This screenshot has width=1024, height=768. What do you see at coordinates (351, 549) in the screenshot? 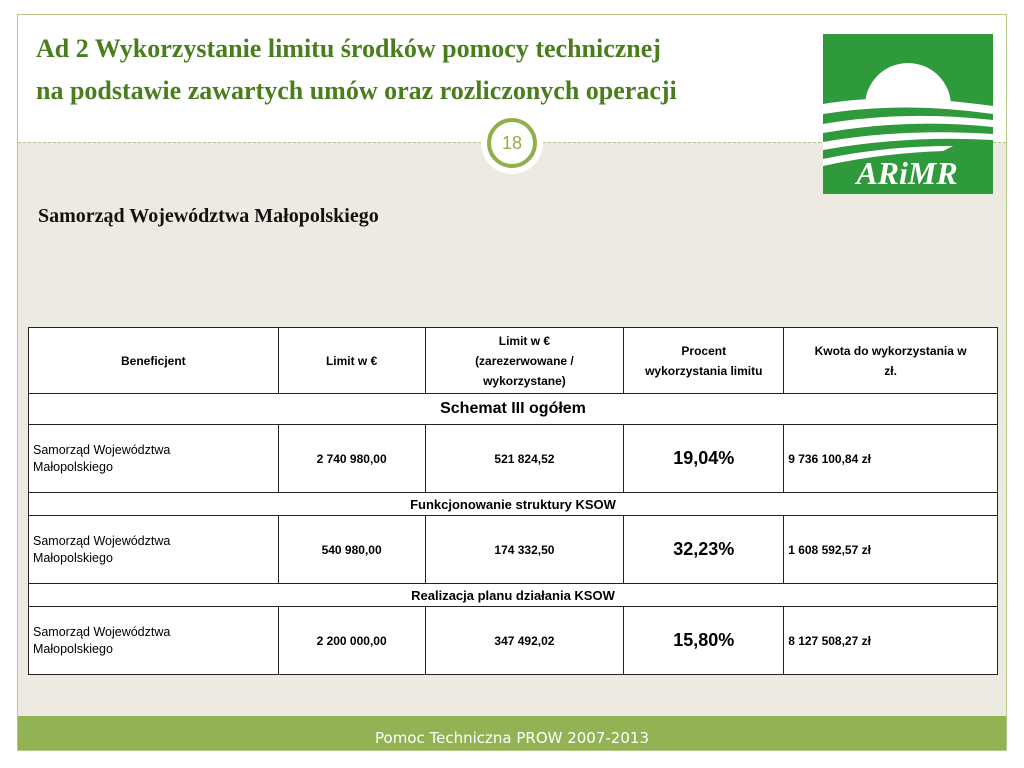
I see `cell-limit: 540 980,00` at bounding box center [351, 549].